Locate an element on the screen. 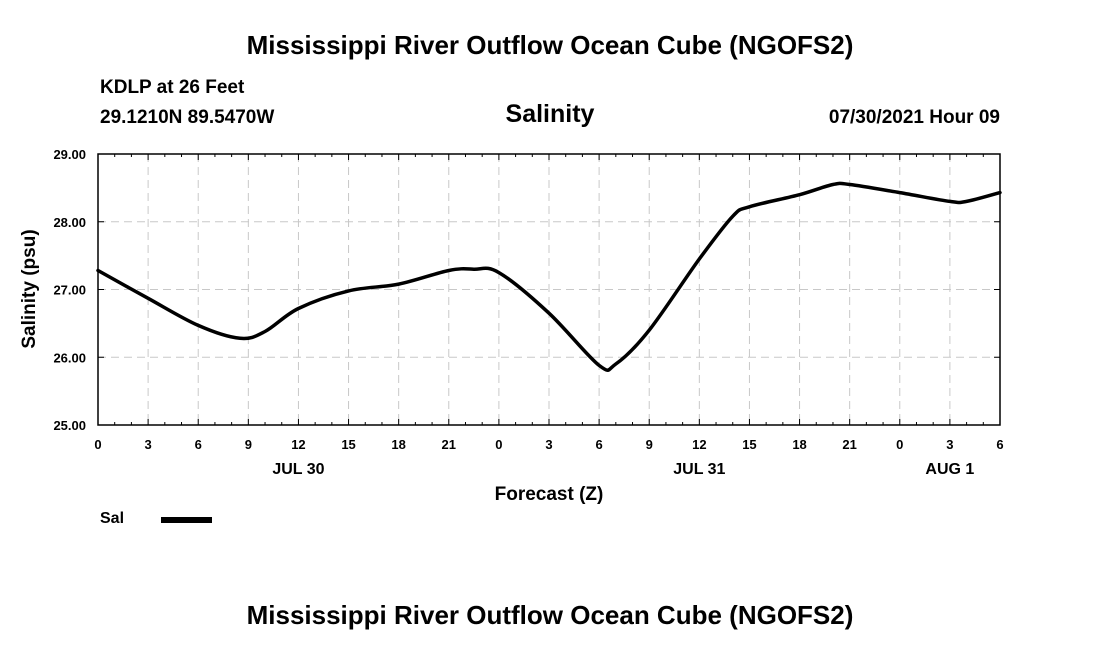  y-tick-label: 28.00 is located at coordinates (69, 222).